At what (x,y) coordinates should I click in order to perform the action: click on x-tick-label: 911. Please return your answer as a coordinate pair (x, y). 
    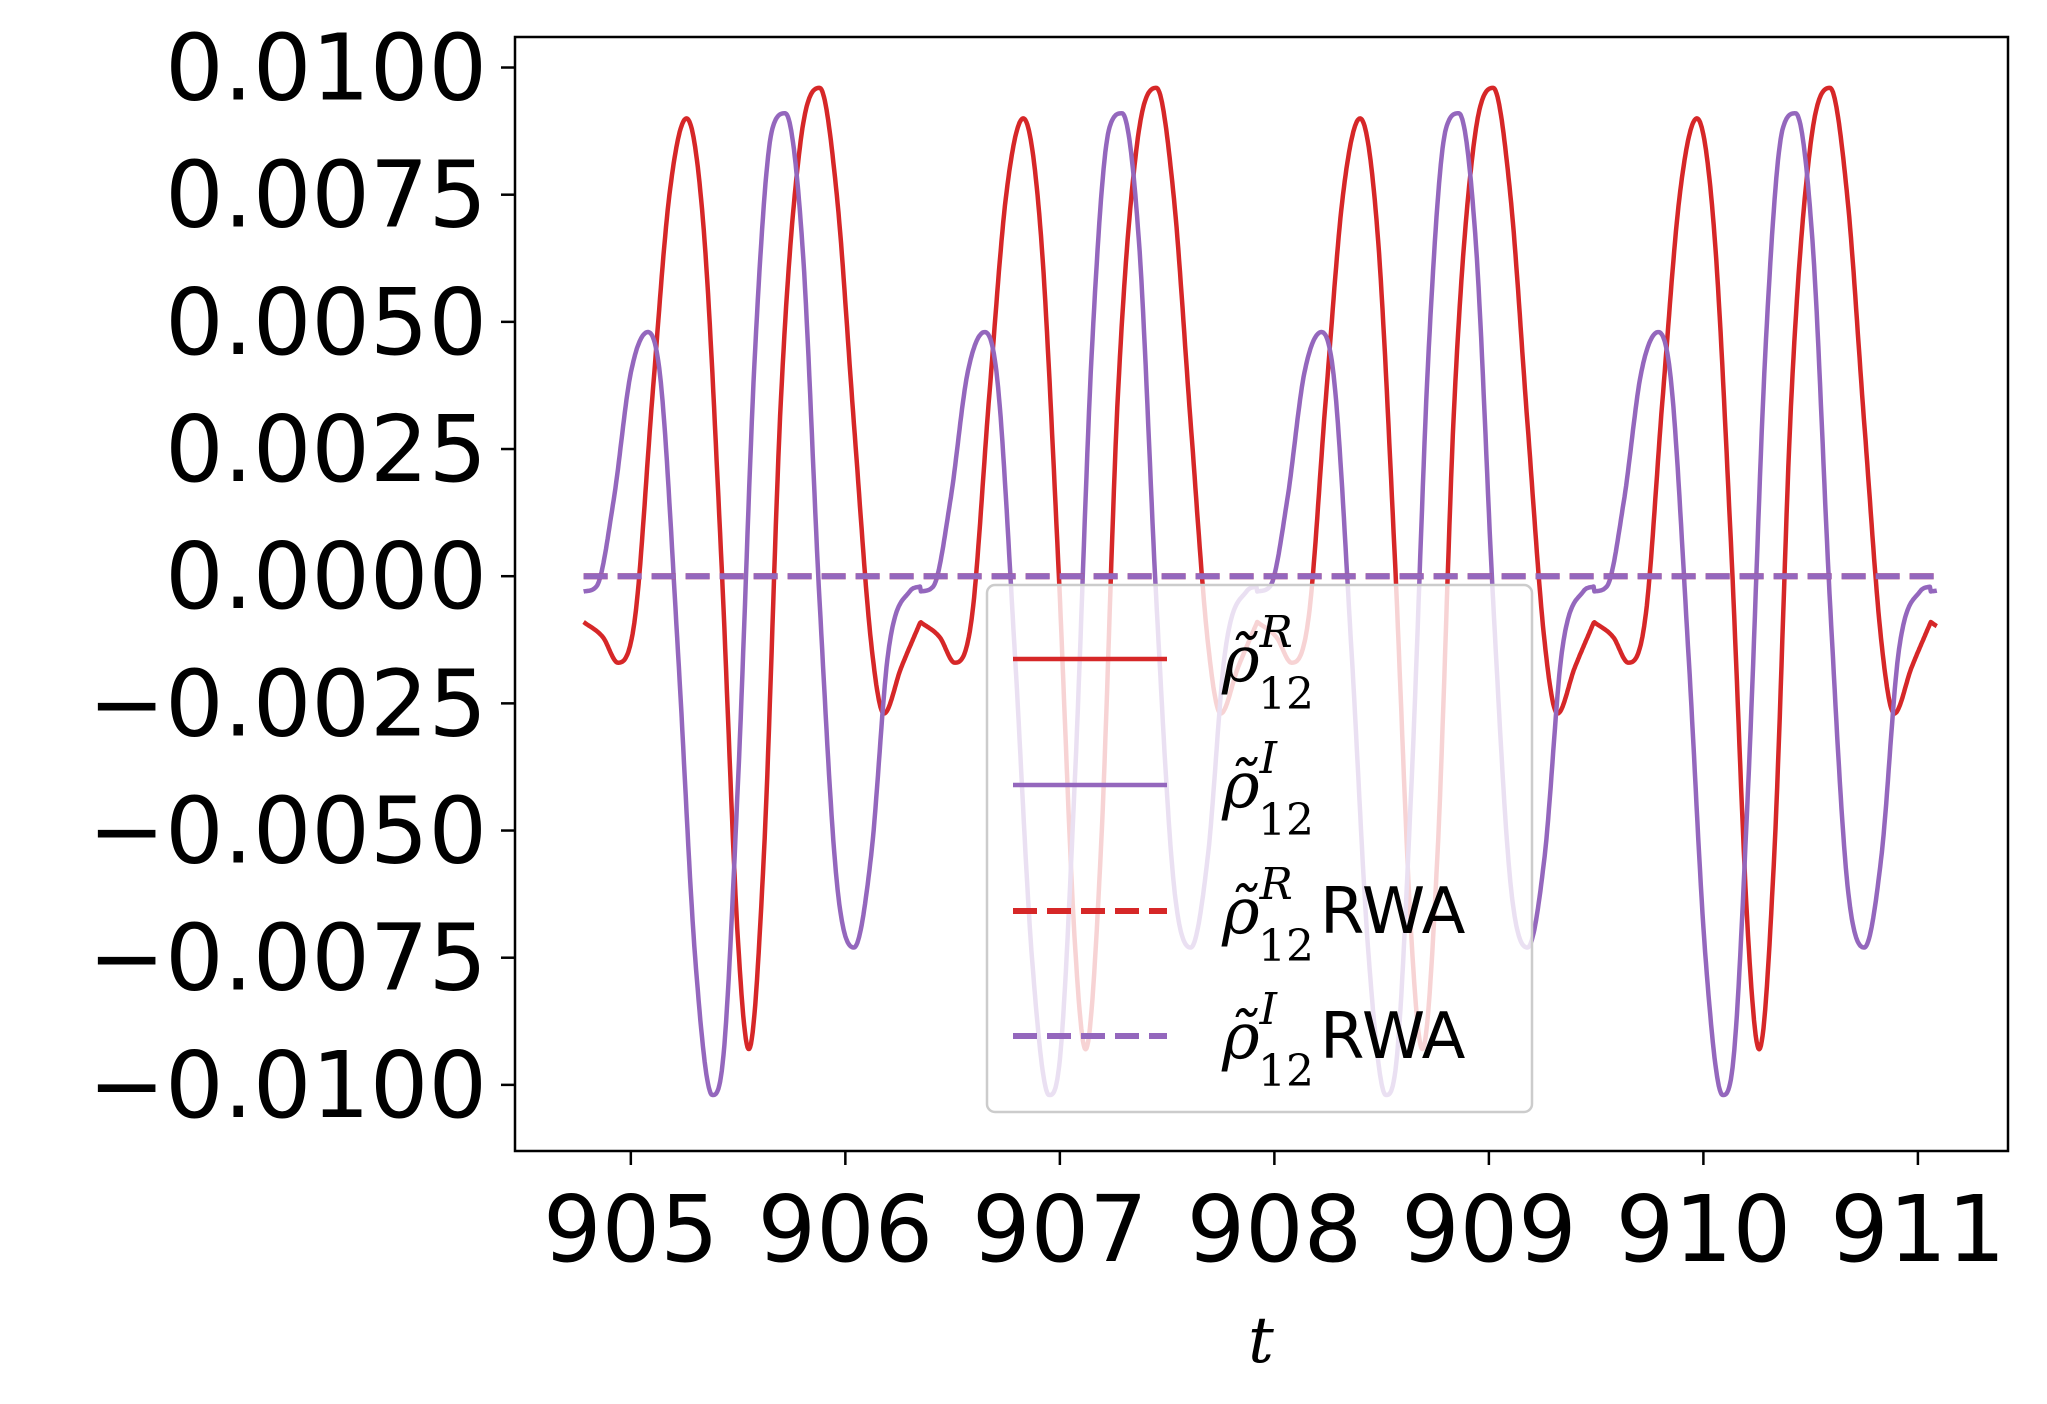
    Looking at the image, I should click on (1918, 1229).